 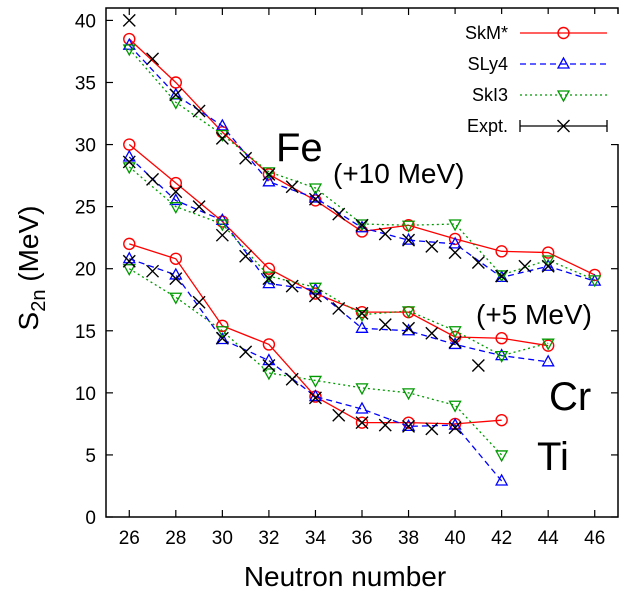 I want to click on legend-marker-expt, so click(x=563, y=126).